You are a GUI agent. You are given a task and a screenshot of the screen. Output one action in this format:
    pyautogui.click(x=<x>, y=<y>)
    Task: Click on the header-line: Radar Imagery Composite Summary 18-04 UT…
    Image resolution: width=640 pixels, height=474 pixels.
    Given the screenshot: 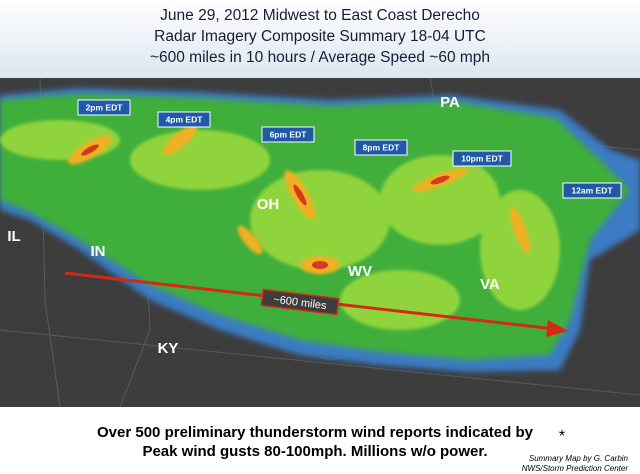 What is the action you would take?
    pyautogui.click(x=320, y=36)
    